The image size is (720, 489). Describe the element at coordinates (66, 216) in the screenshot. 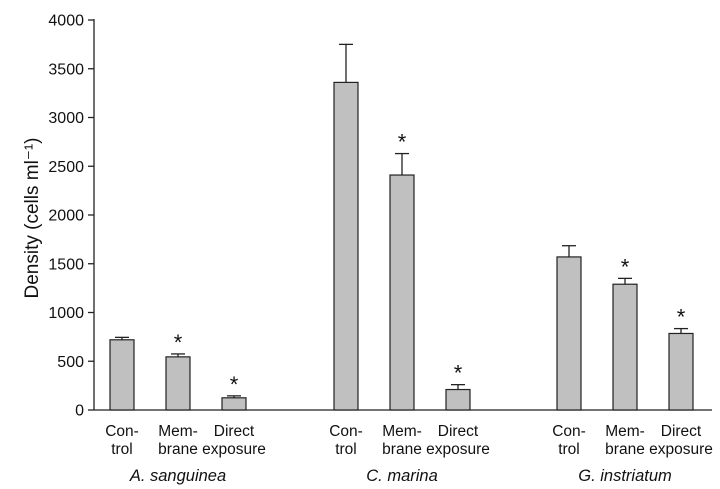

I see `y-tick-label: 2000` at that location.